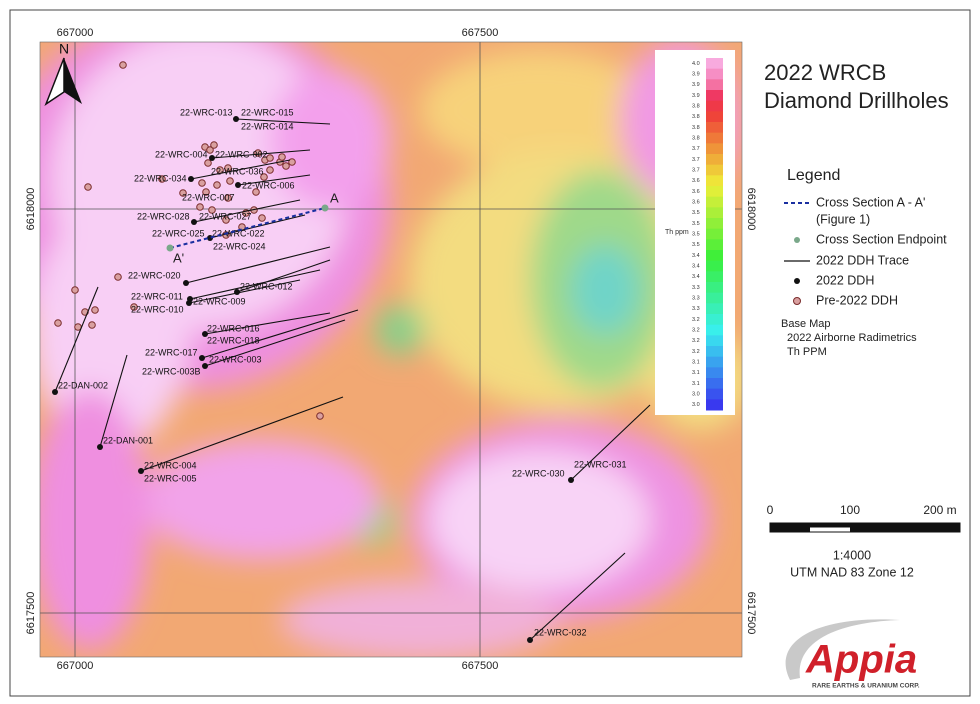 Image resolution: width=980 pixels, height=704 pixels. Describe the element at coordinates (233, 328) in the screenshot. I see `ddh-label: 22-WRC-016` at that location.